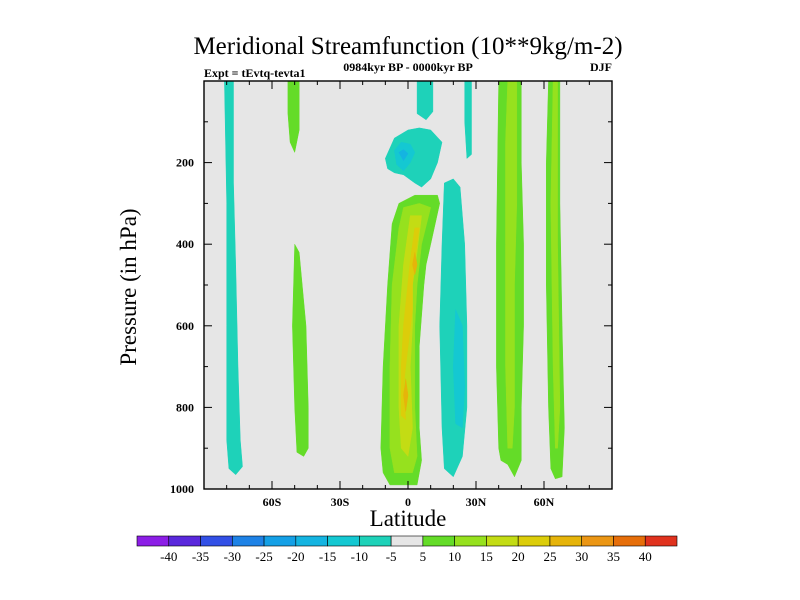  What do you see at coordinates (359, 556) in the screenshot?
I see `colorbar-label: -10` at bounding box center [359, 556].